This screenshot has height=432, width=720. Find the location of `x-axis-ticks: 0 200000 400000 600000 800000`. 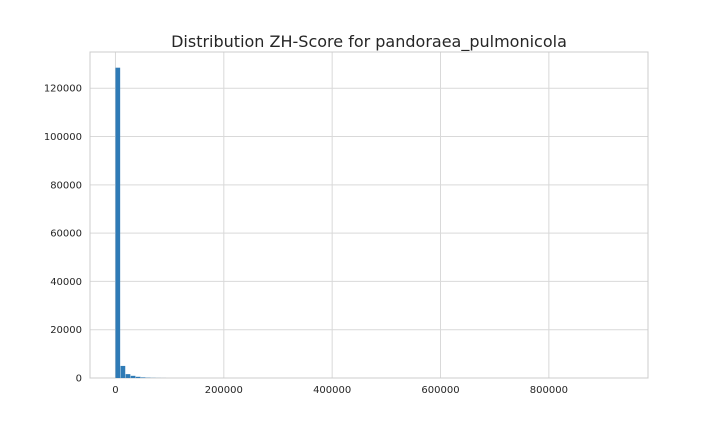

x-axis-ticks: 0 200000 400000 600000 800000 is located at coordinates (340, 390).